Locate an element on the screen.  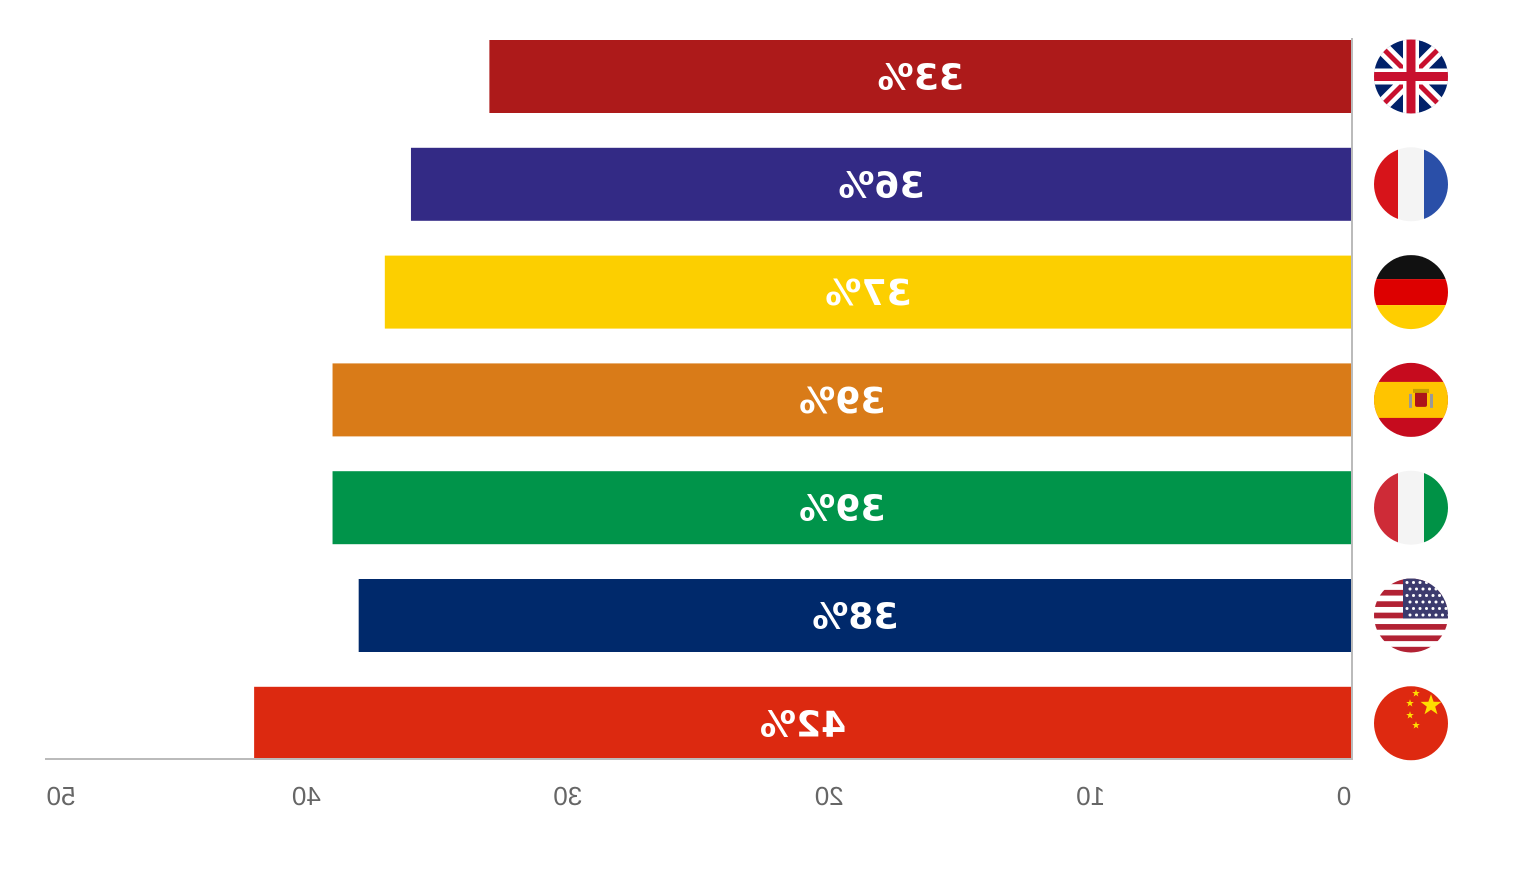
china-flag-icon is located at coordinates (1411, 723).